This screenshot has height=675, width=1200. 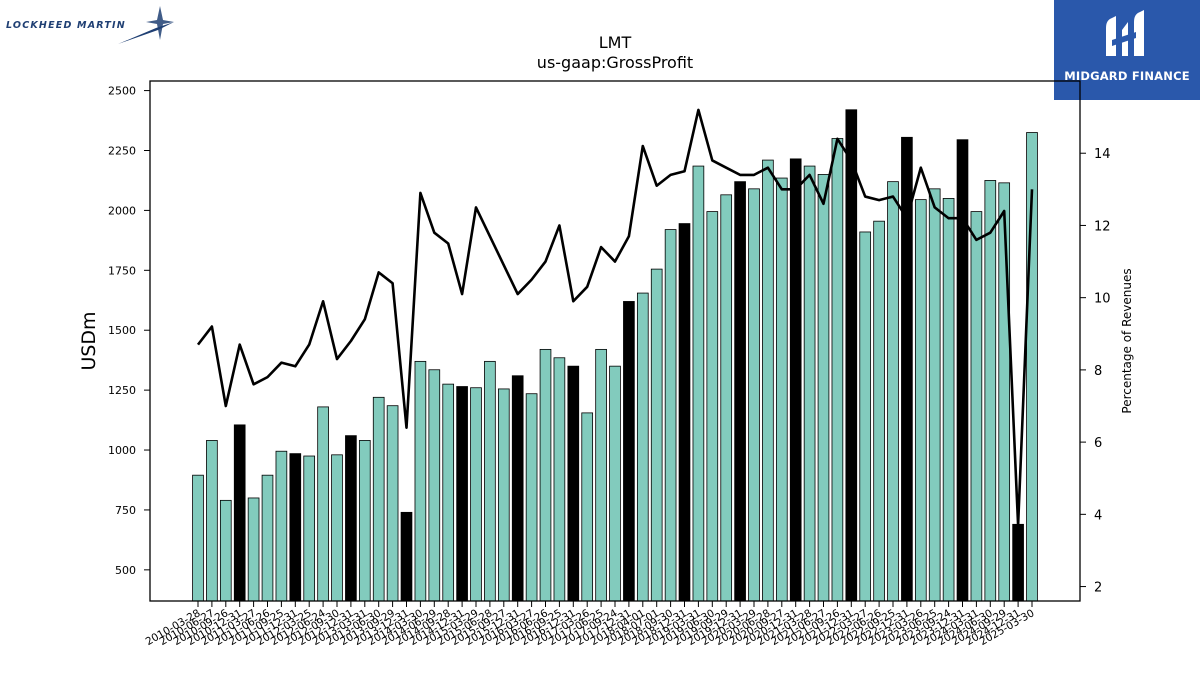 I want to click on y-tick-label: 2000, so click(x=122, y=210).